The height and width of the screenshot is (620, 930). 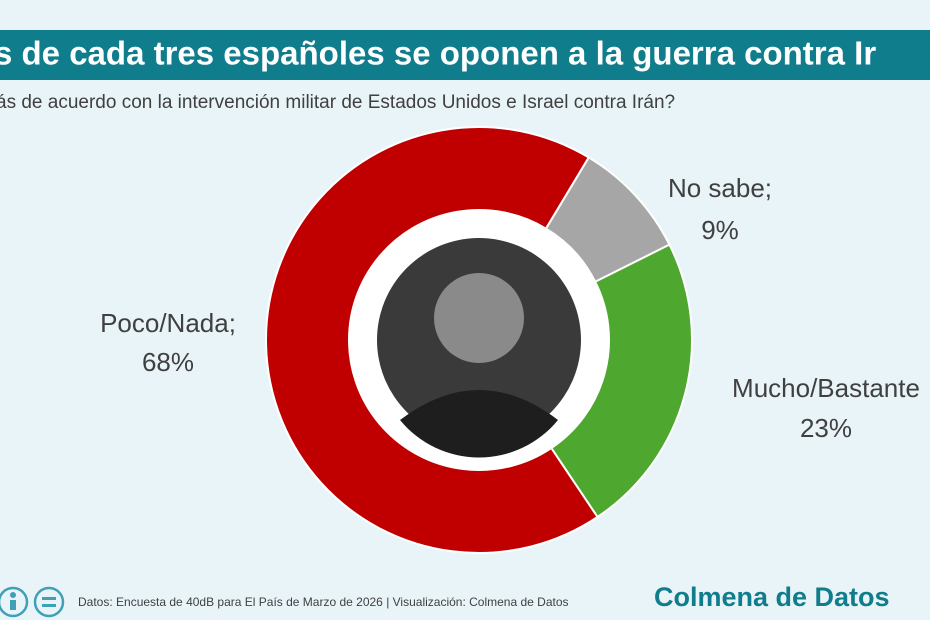 I want to click on slice-label: Poco/Nada;, so click(x=168, y=323).